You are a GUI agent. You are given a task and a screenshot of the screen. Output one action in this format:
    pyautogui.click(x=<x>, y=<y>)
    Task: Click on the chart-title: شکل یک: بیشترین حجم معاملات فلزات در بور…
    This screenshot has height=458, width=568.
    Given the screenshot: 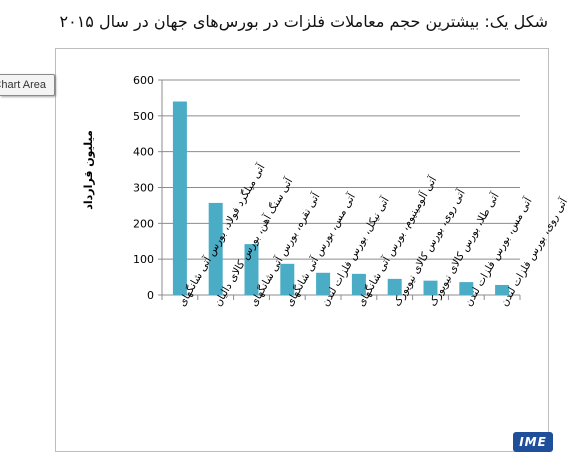 What is the action you would take?
    pyautogui.click(x=304, y=21)
    